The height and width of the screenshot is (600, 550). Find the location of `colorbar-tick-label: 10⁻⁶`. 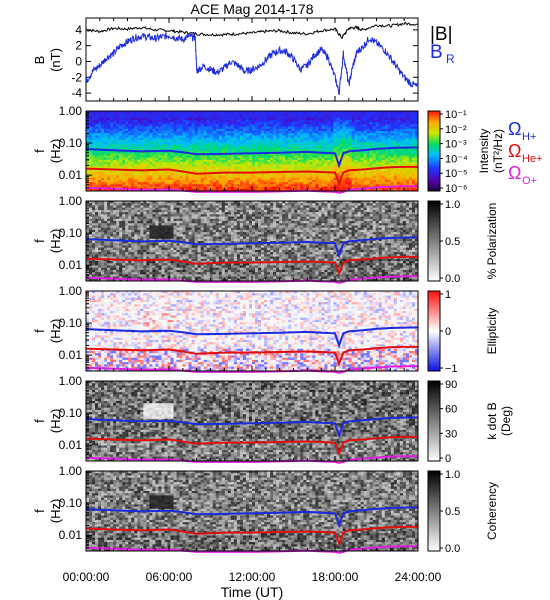

colorbar-tick-label: 10⁻⁶ is located at coordinates (456, 189).